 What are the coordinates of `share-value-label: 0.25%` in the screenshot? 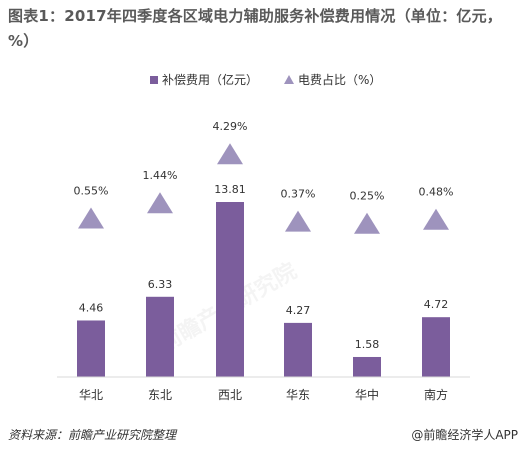 It's located at (367, 196).